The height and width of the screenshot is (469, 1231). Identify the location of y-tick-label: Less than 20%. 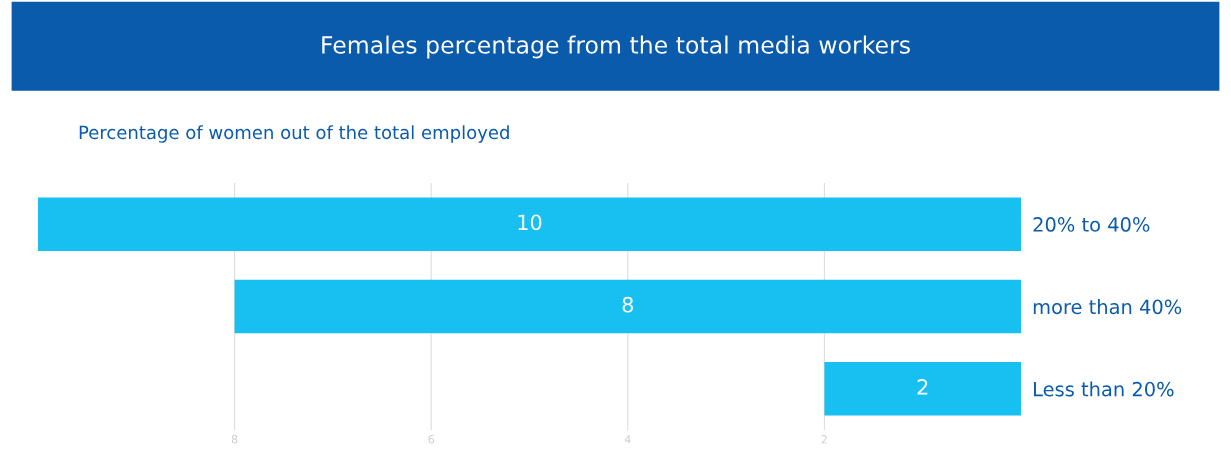
(1104, 389).